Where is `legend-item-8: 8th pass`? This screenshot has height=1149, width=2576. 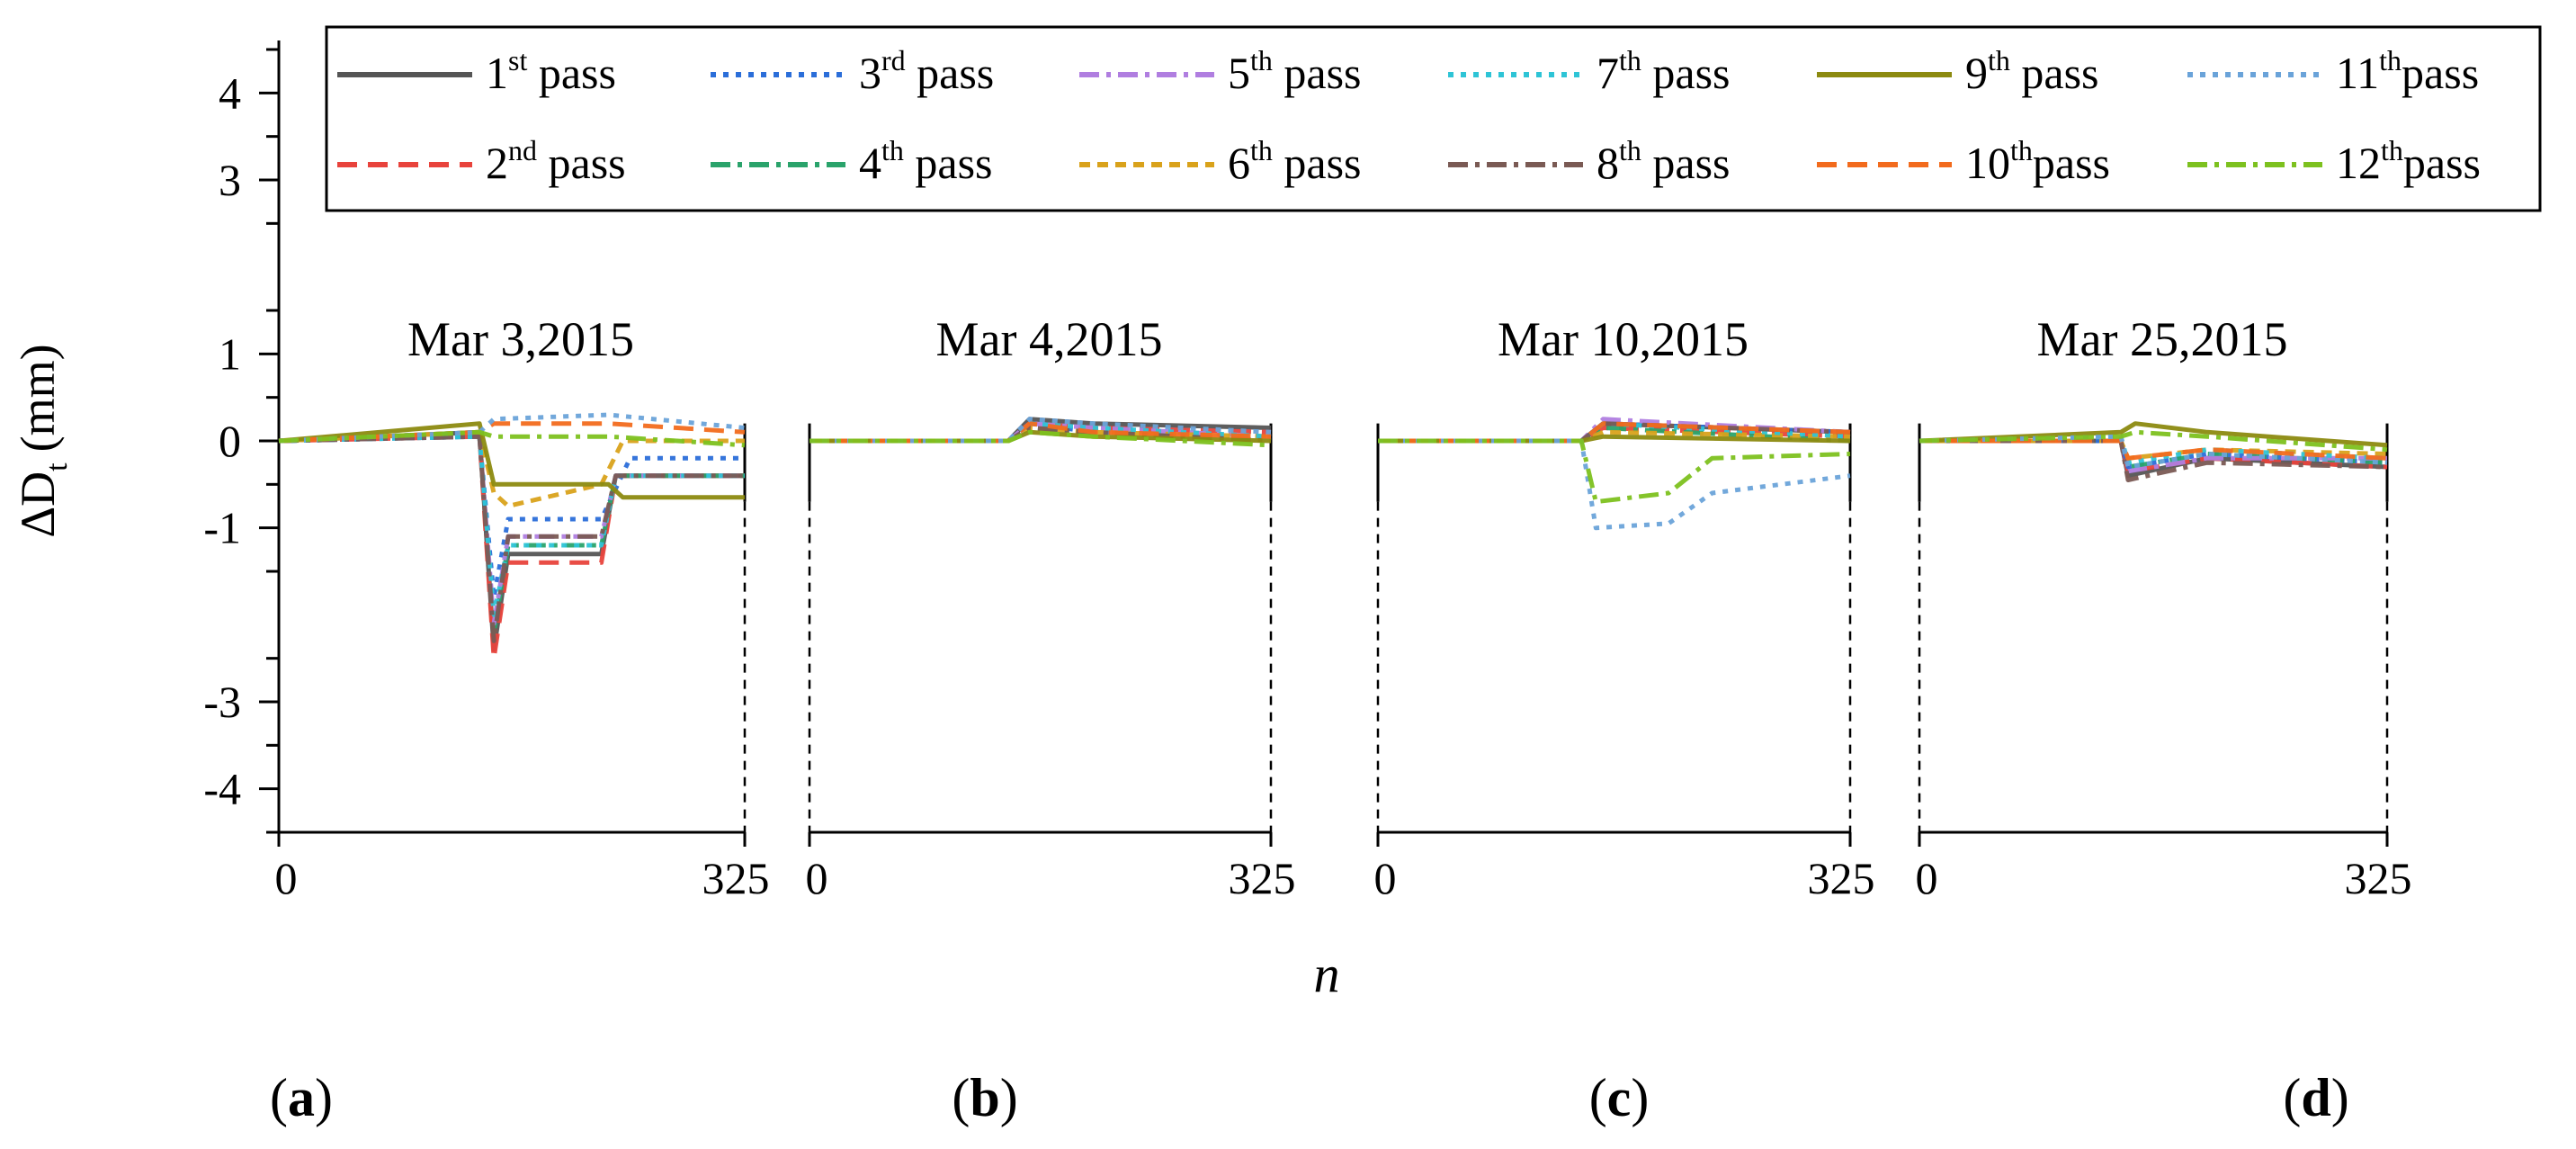 legend-item-8: 8th pass is located at coordinates (1589, 161).